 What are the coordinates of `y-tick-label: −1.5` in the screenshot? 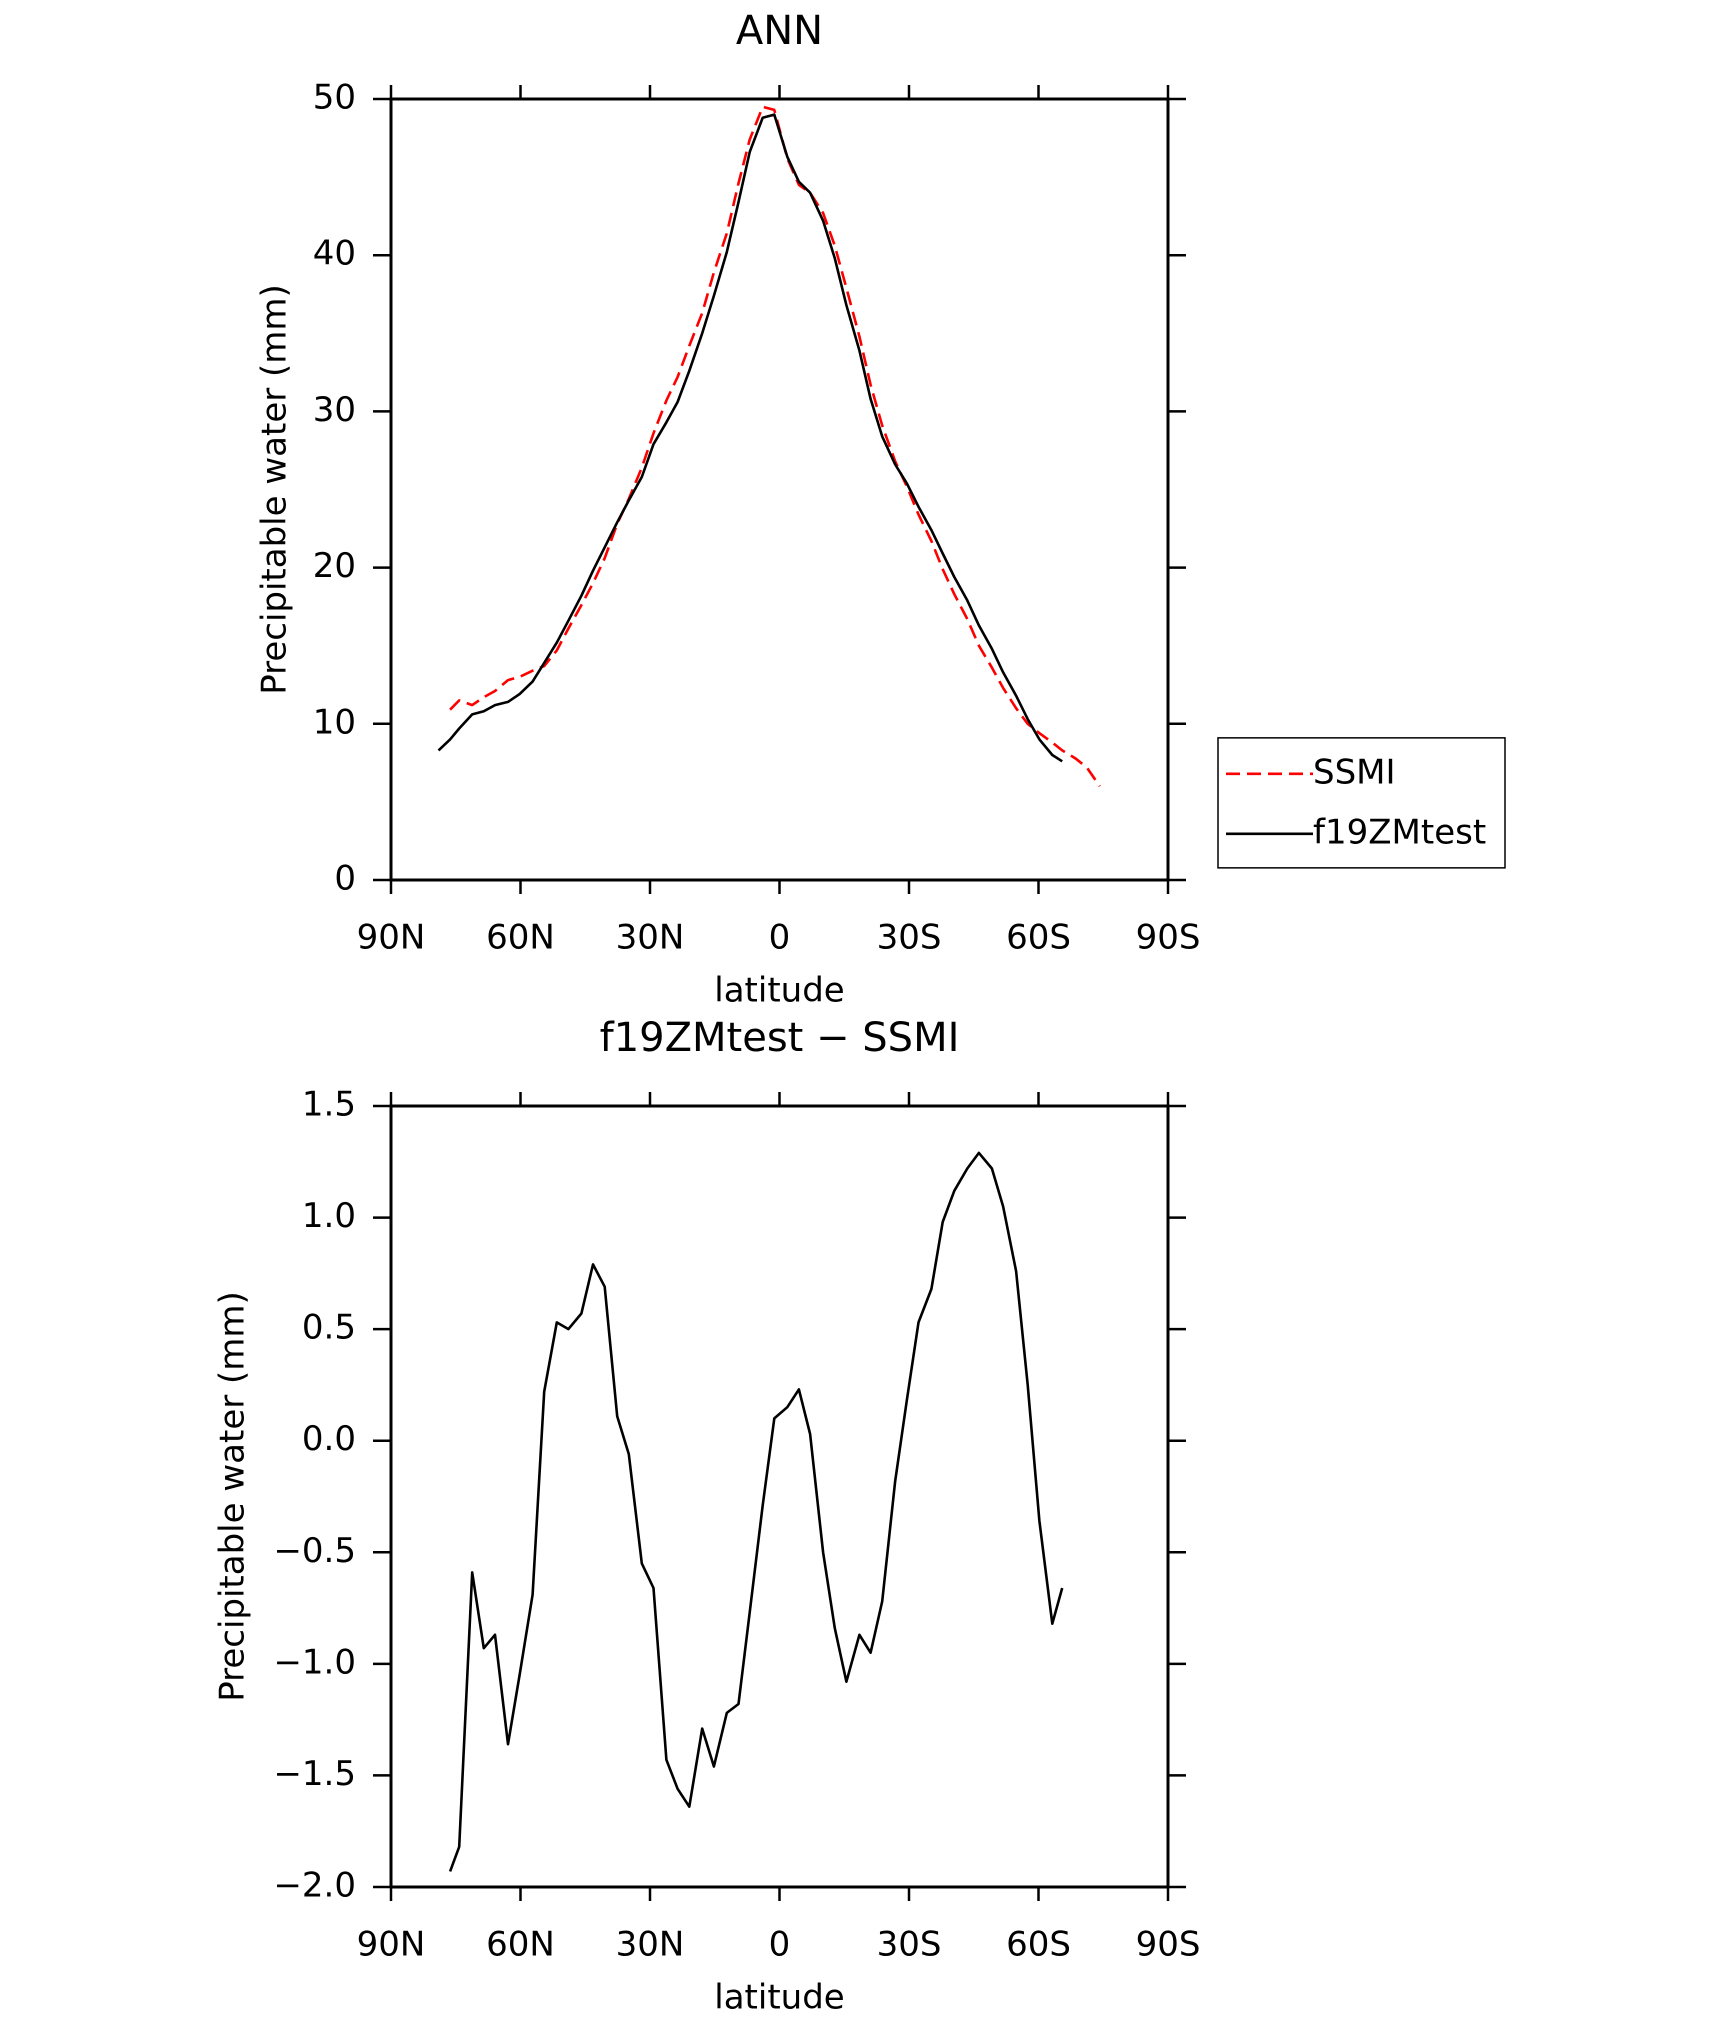 It's located at (314, 1774).